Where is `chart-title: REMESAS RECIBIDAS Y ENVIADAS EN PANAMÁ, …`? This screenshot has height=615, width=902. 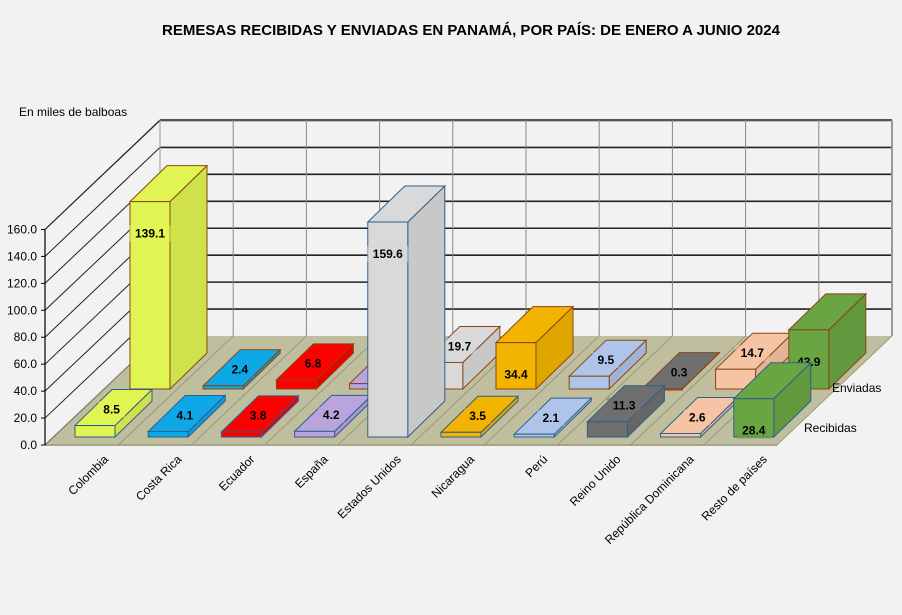 chart-title: REMESAS RECIBIDAS Y ENVIADAS EN PANAMÁ, … is located at coordinates (471, 30).